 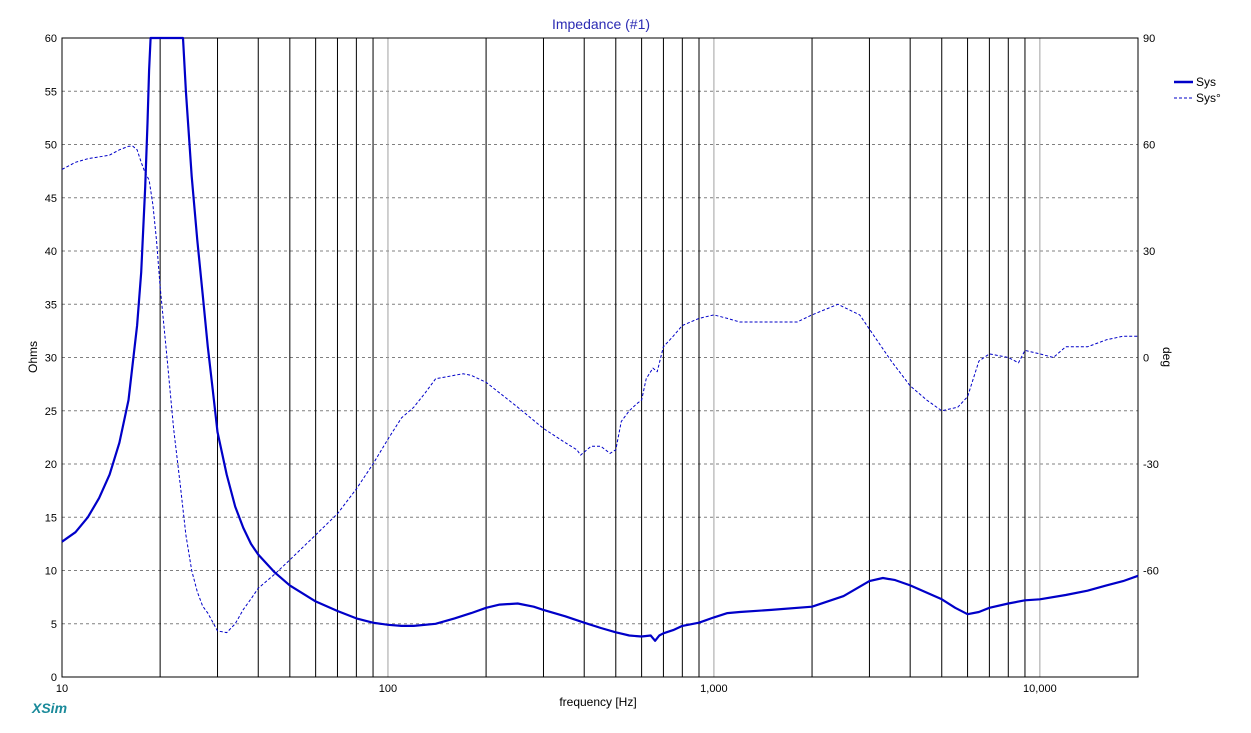 I want to click on y-tick-label: 10, so click(x=51, y=572).